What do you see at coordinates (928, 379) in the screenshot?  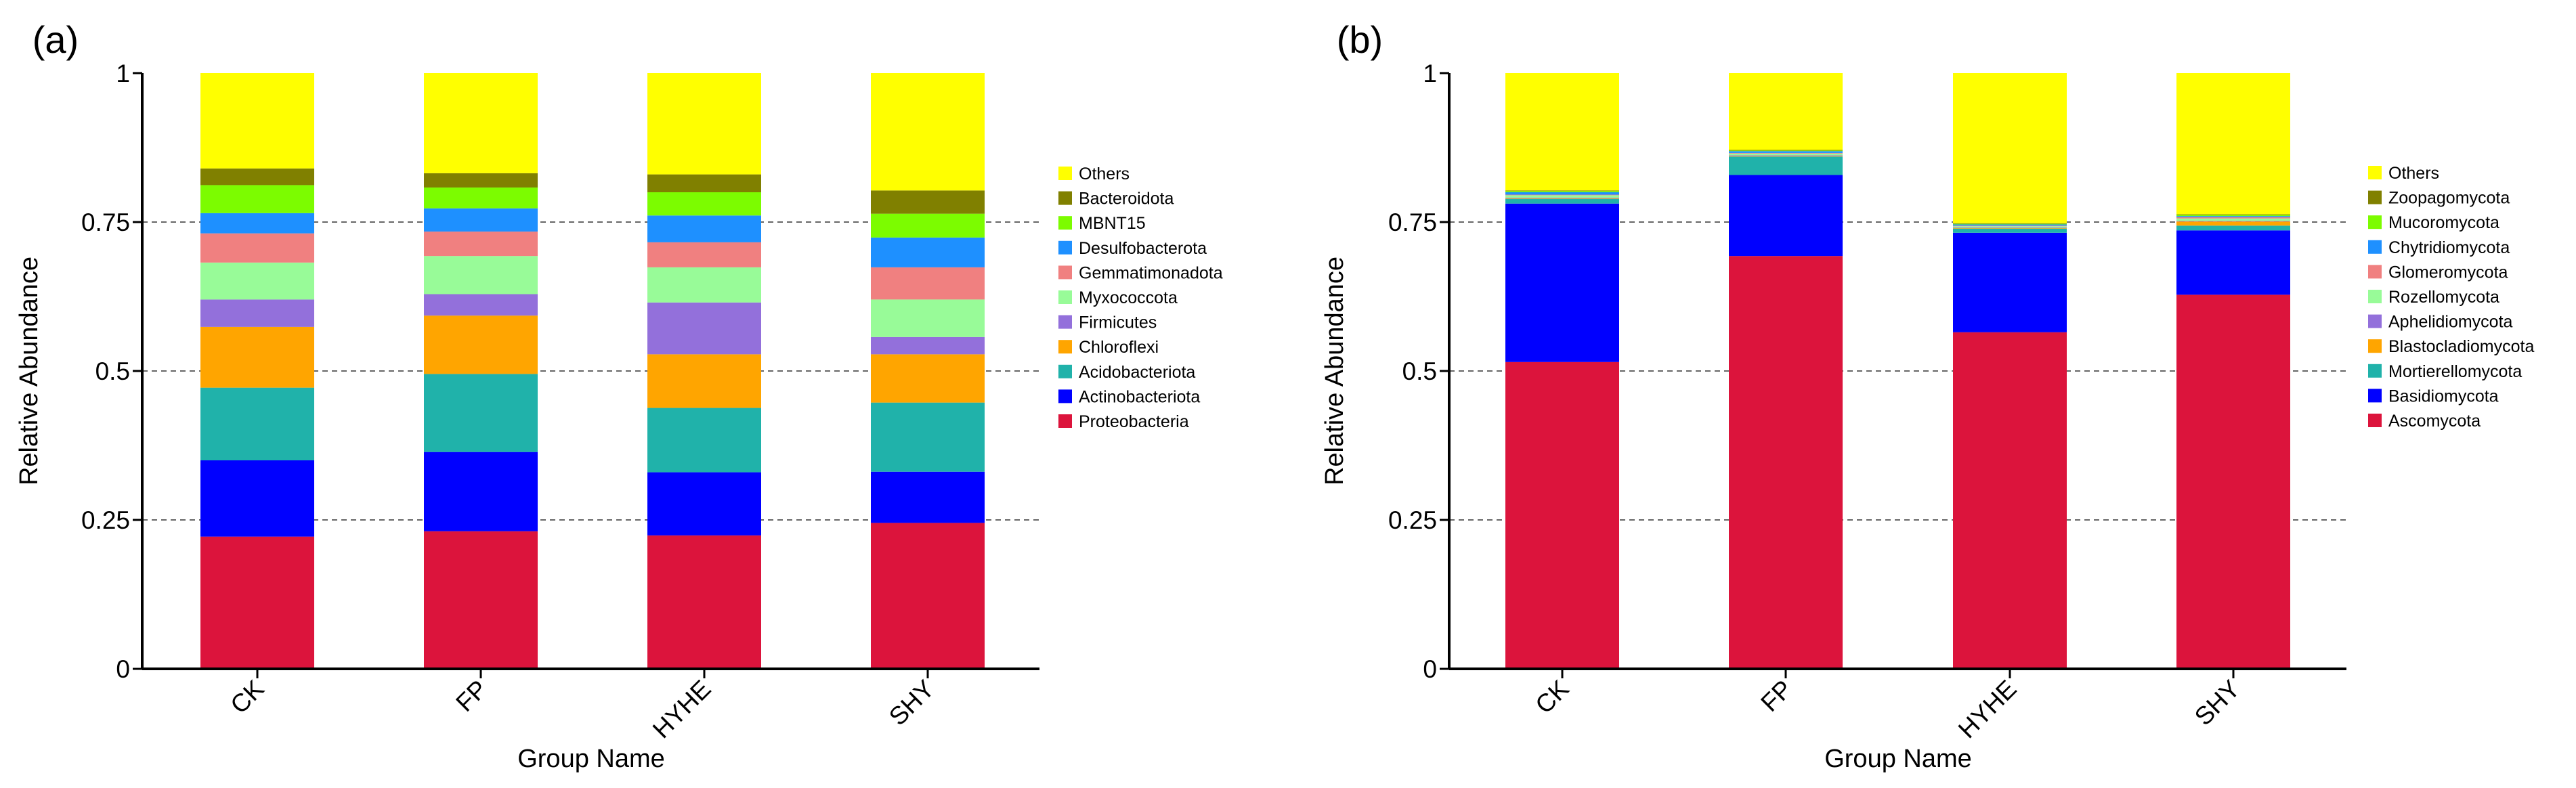 I see `bar-shy-chloroflexi` at bounding box center [928, 379].